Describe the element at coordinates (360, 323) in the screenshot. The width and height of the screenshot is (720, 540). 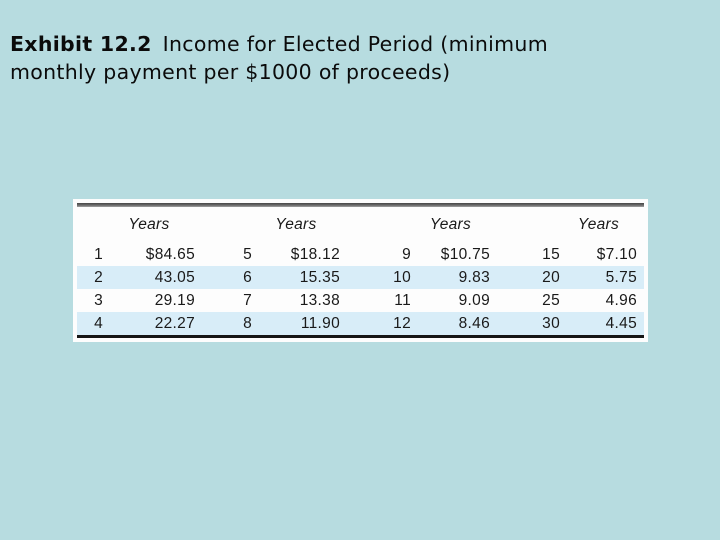
I see `table-row: 4 22.27 8 11.90 12 8.46 30 4.45` at that location.